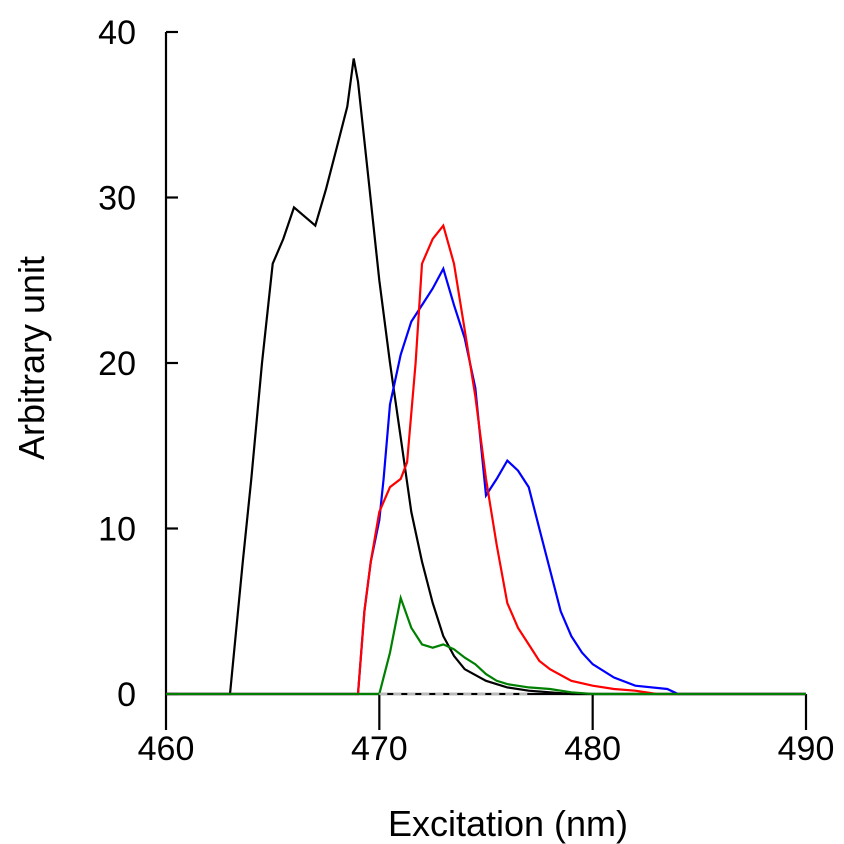  I want to click on x-axis-title: Excitation (nm), so click(508, 823).